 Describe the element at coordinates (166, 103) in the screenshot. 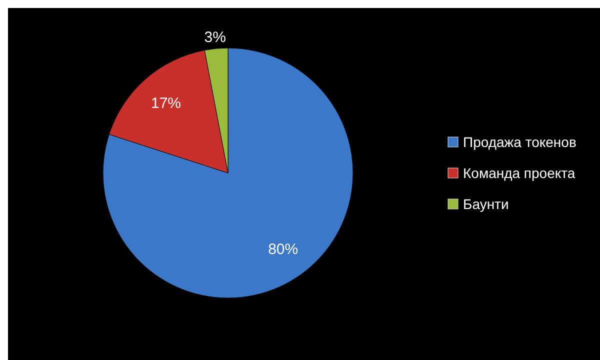

I see `data-label: 17%` at that location.